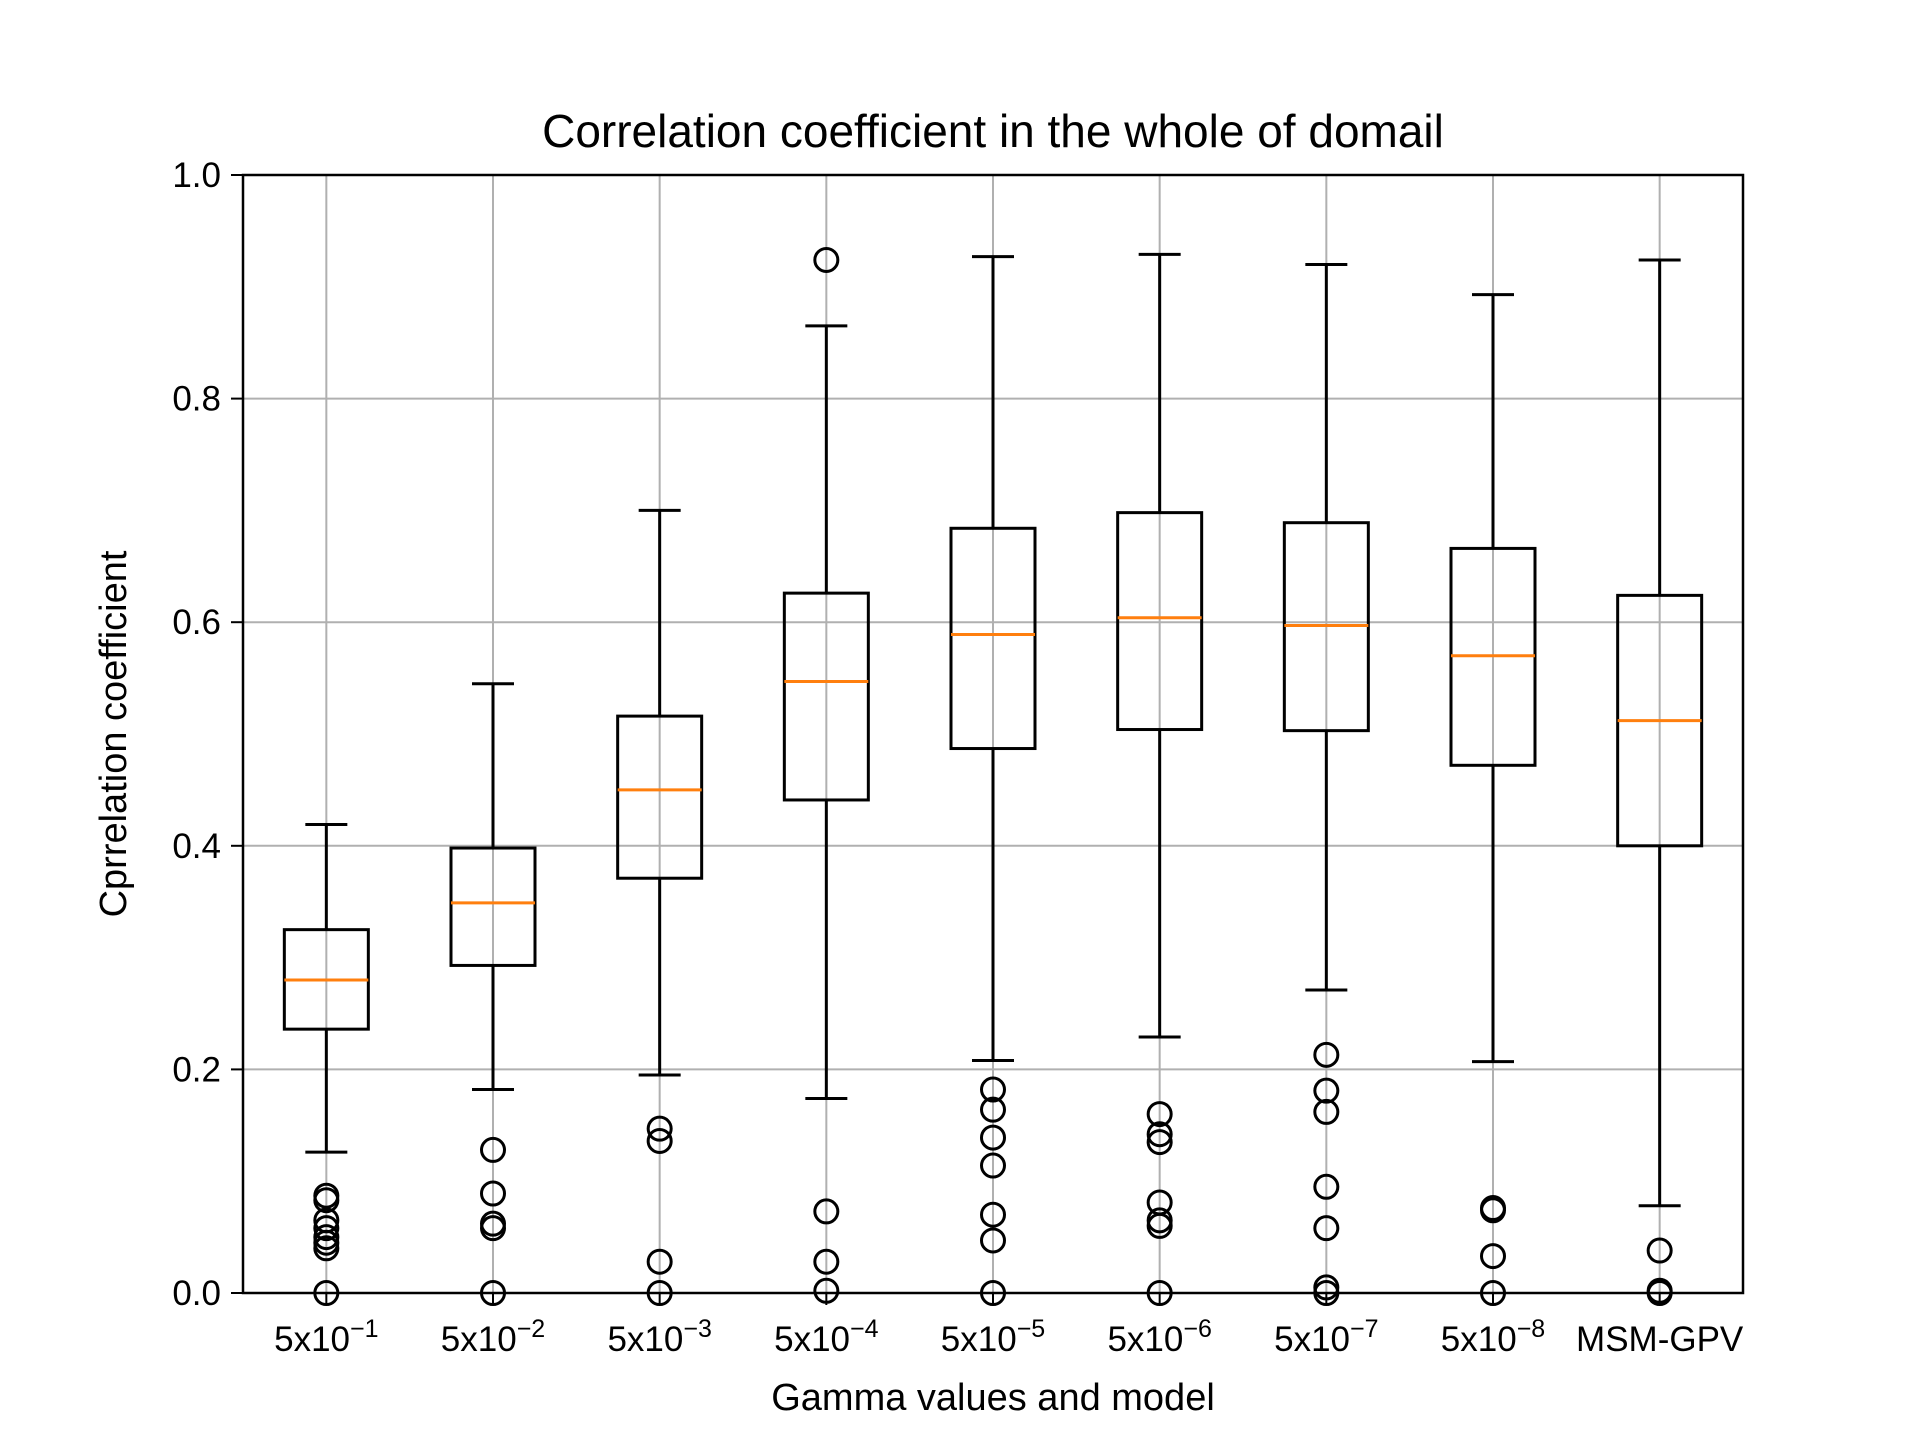 Image resolution: width=1920 pixels, height=1445 pixels. What do you see at coordinates (1493, 1337) in the screenshot?
I see `x-tick-label: 5x10⁻⁸` at bounding box center [1493, 1337].